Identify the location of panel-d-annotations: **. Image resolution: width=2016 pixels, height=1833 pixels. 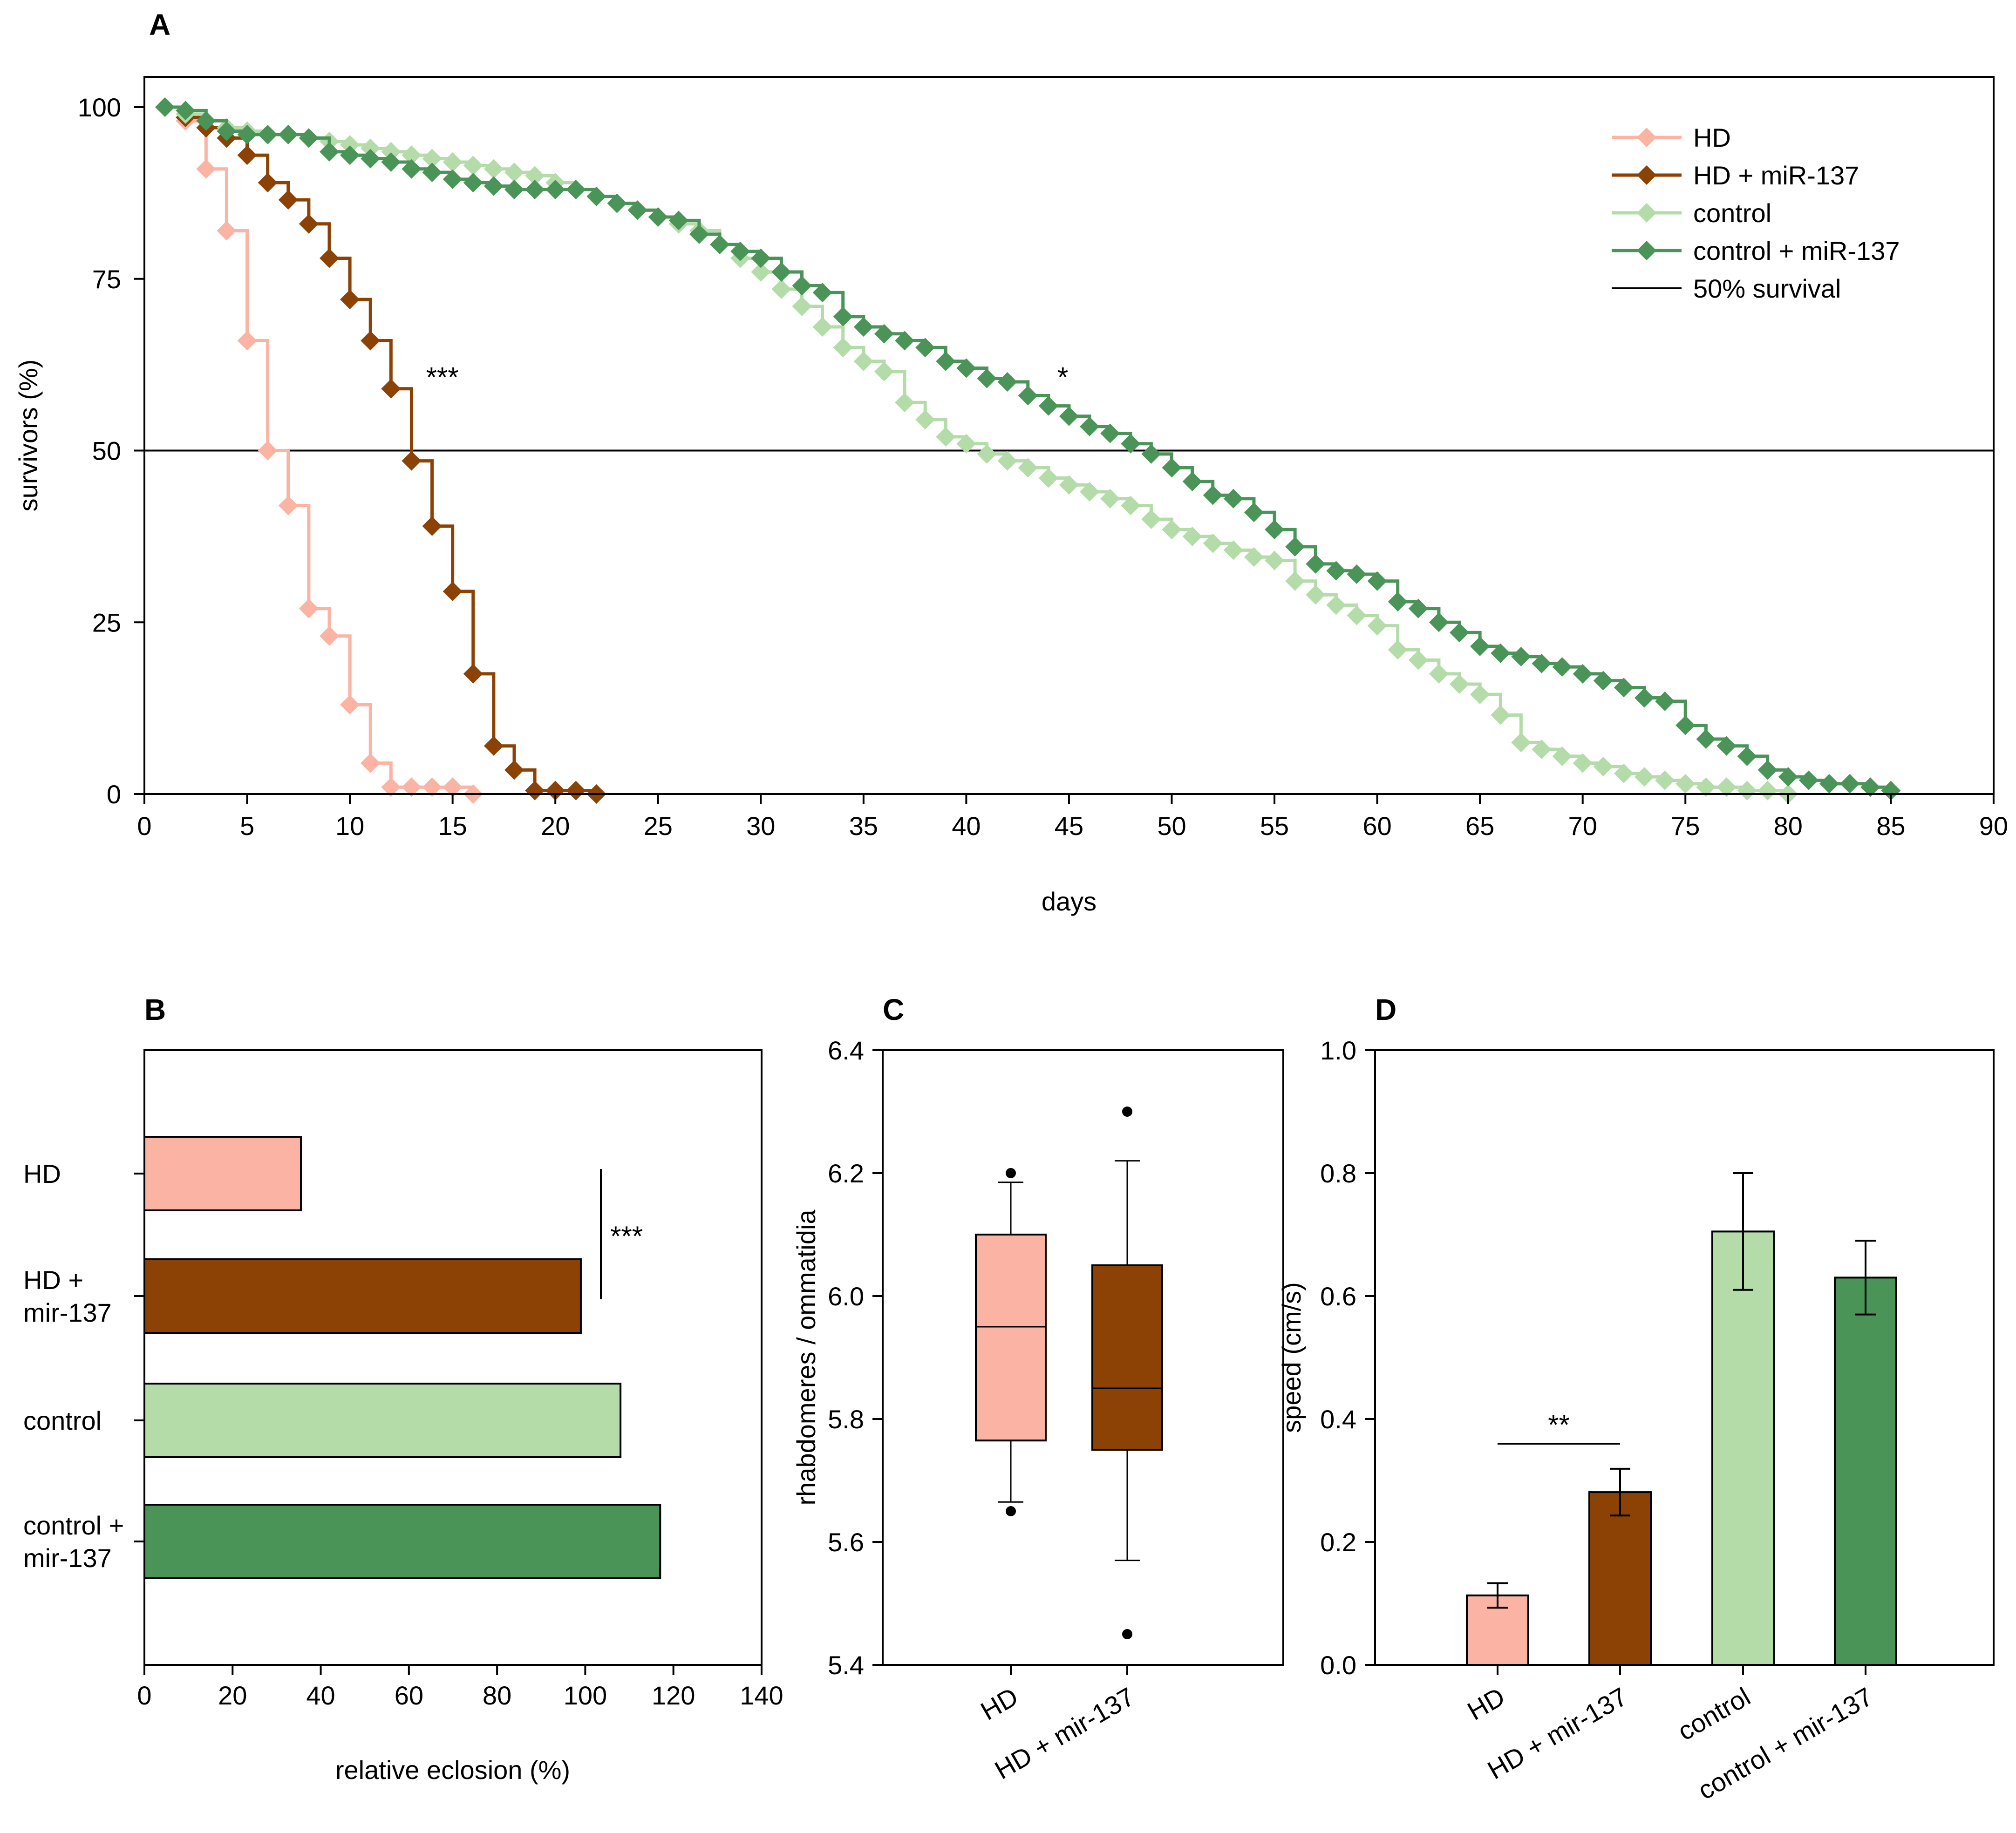
(1559, 1427).